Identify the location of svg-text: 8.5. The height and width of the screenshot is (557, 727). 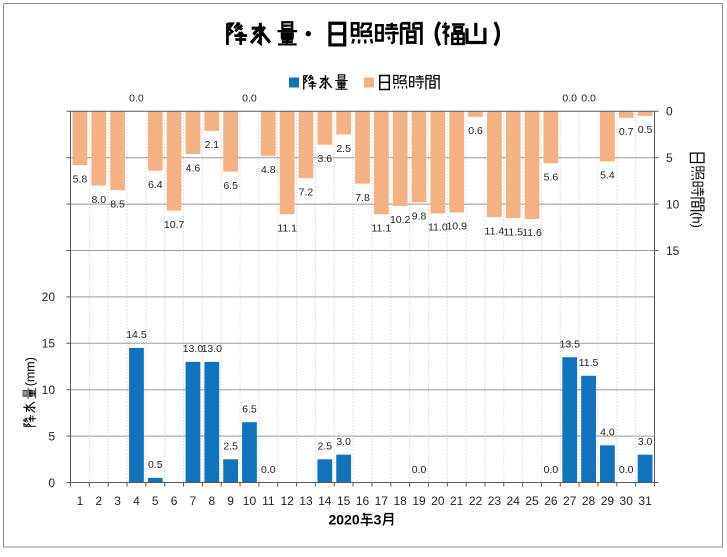
(117, 204).